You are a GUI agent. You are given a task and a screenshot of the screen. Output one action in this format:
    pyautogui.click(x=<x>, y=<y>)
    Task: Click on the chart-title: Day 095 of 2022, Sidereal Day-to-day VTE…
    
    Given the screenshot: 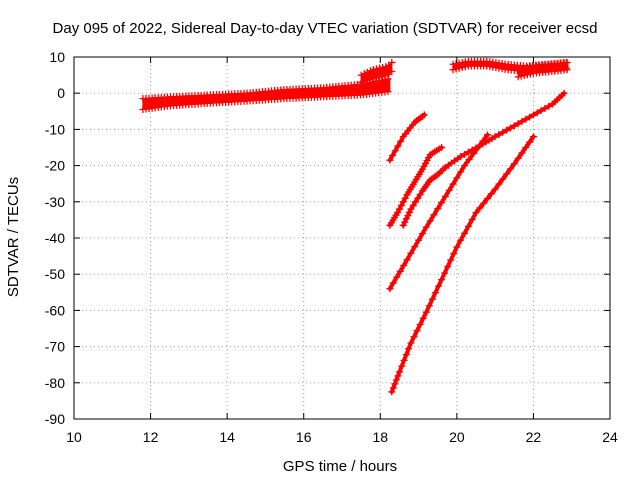 What is the action you would take?
    pyautogui.click(x=325, y=28)
    